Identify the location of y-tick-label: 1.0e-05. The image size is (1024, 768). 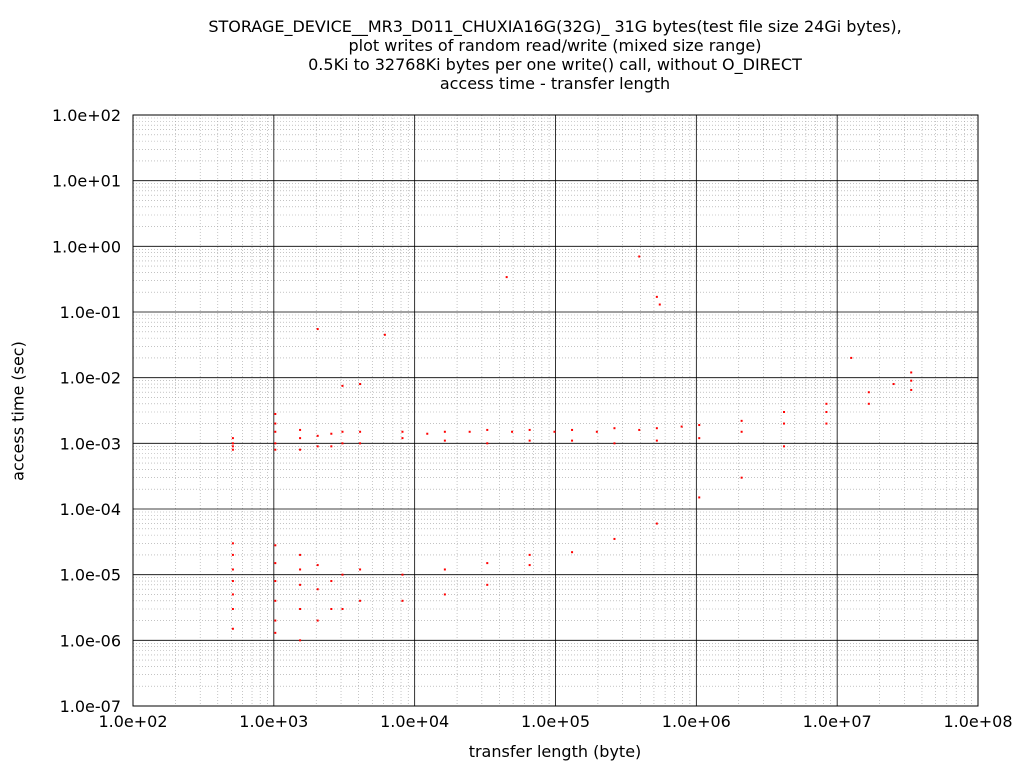
(90, 575).